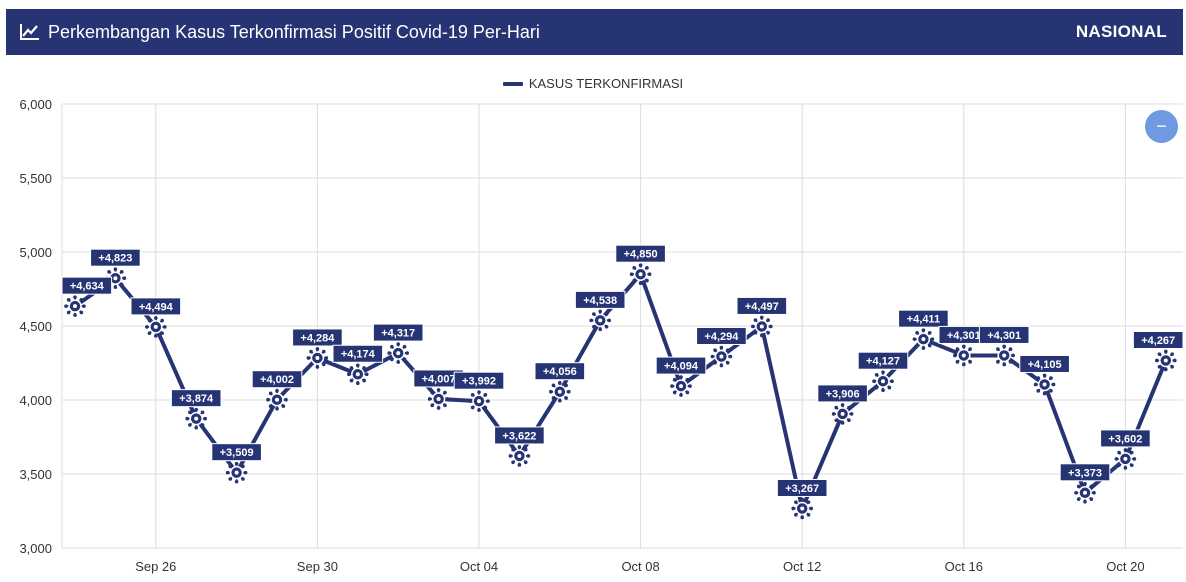 The image size is (1186, 582). I want to click on data-label-text: +4,634, so click(87, 287).